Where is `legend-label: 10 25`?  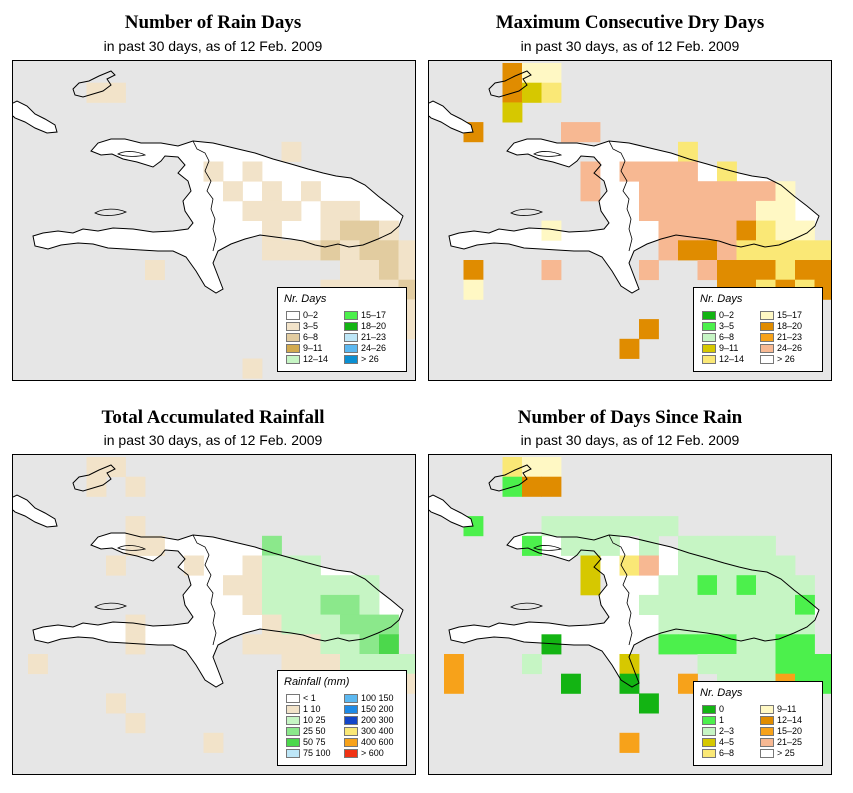
legend-label: 10 25 is located at coordinates (314, 720).